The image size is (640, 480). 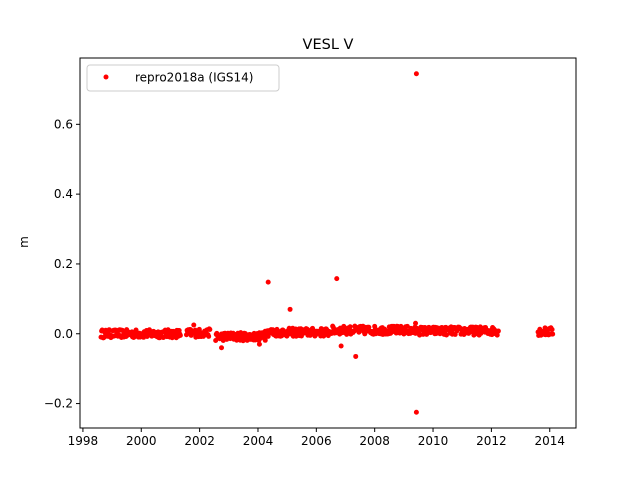 I want to click on legend: repro2018a (IGS14), so click(x=183, y=78).